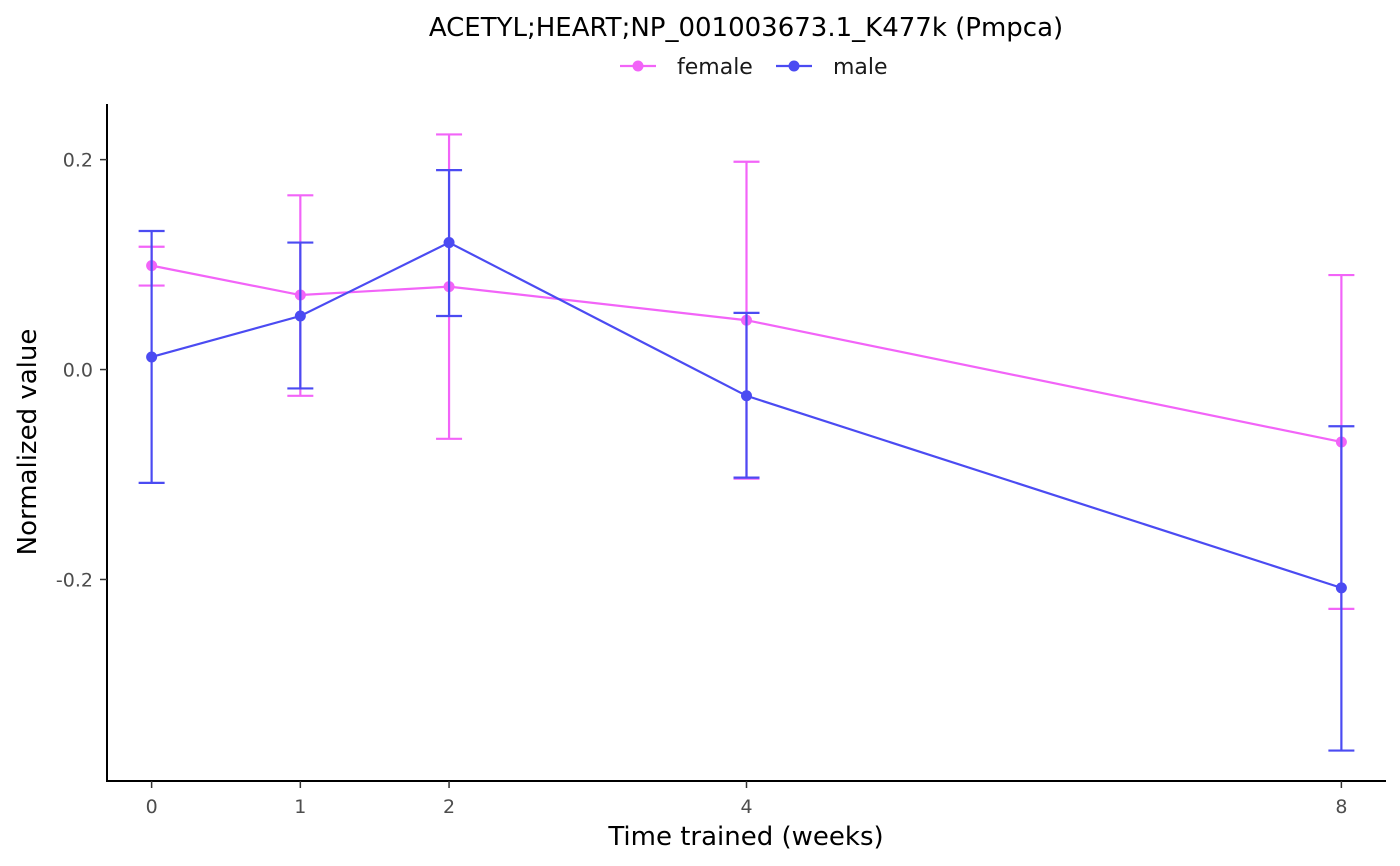  What do you see at coordinates (78, 161) in the screenshot?
I see `y-tick-label: 0.2` at bounding box center [78, 161].